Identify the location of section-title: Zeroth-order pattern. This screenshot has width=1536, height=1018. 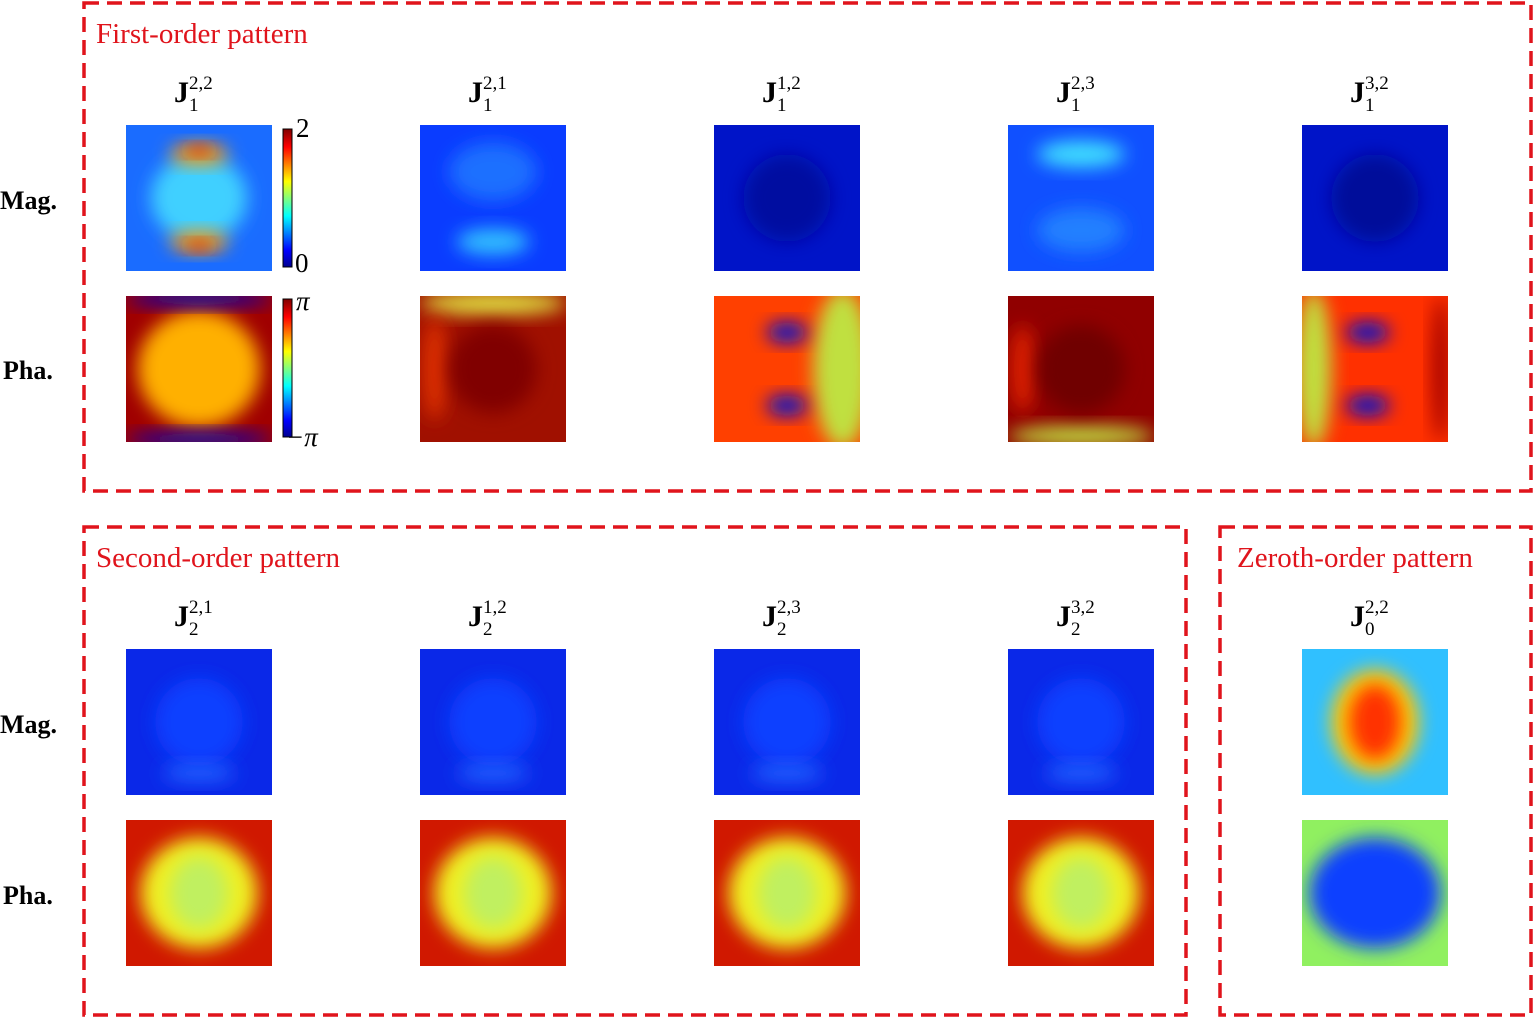
(1355, 558).